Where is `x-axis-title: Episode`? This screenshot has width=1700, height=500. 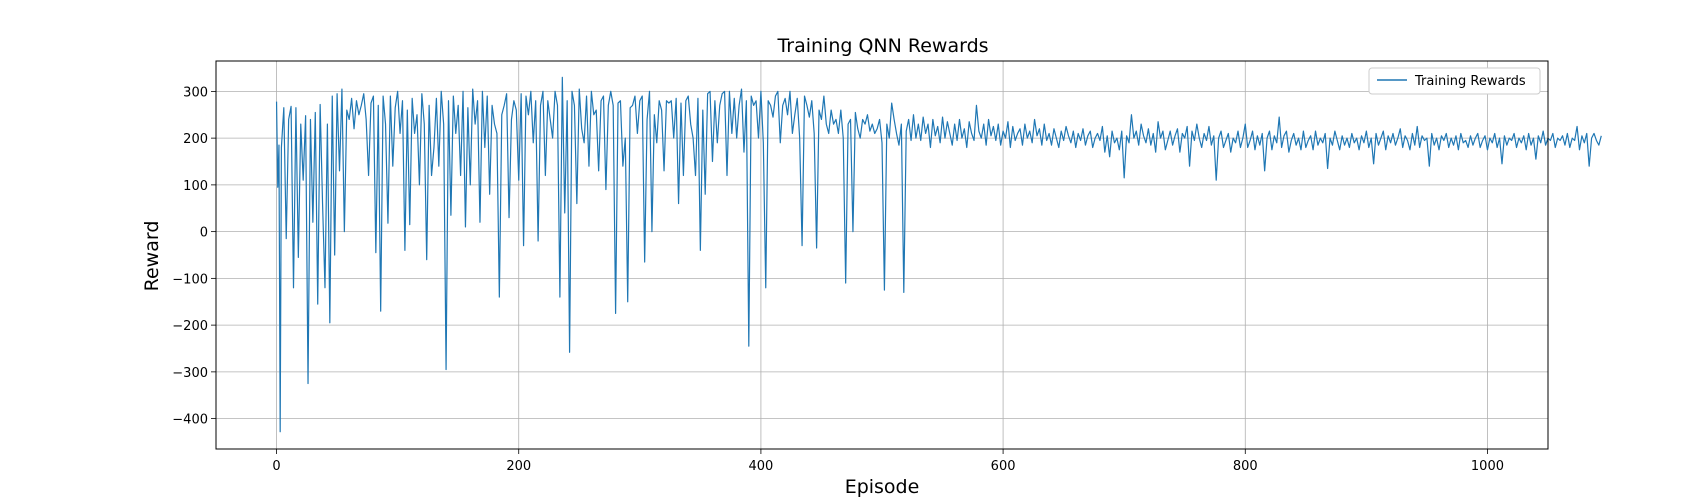
x-axis-title: Episode is located at coordinates (882, 487).